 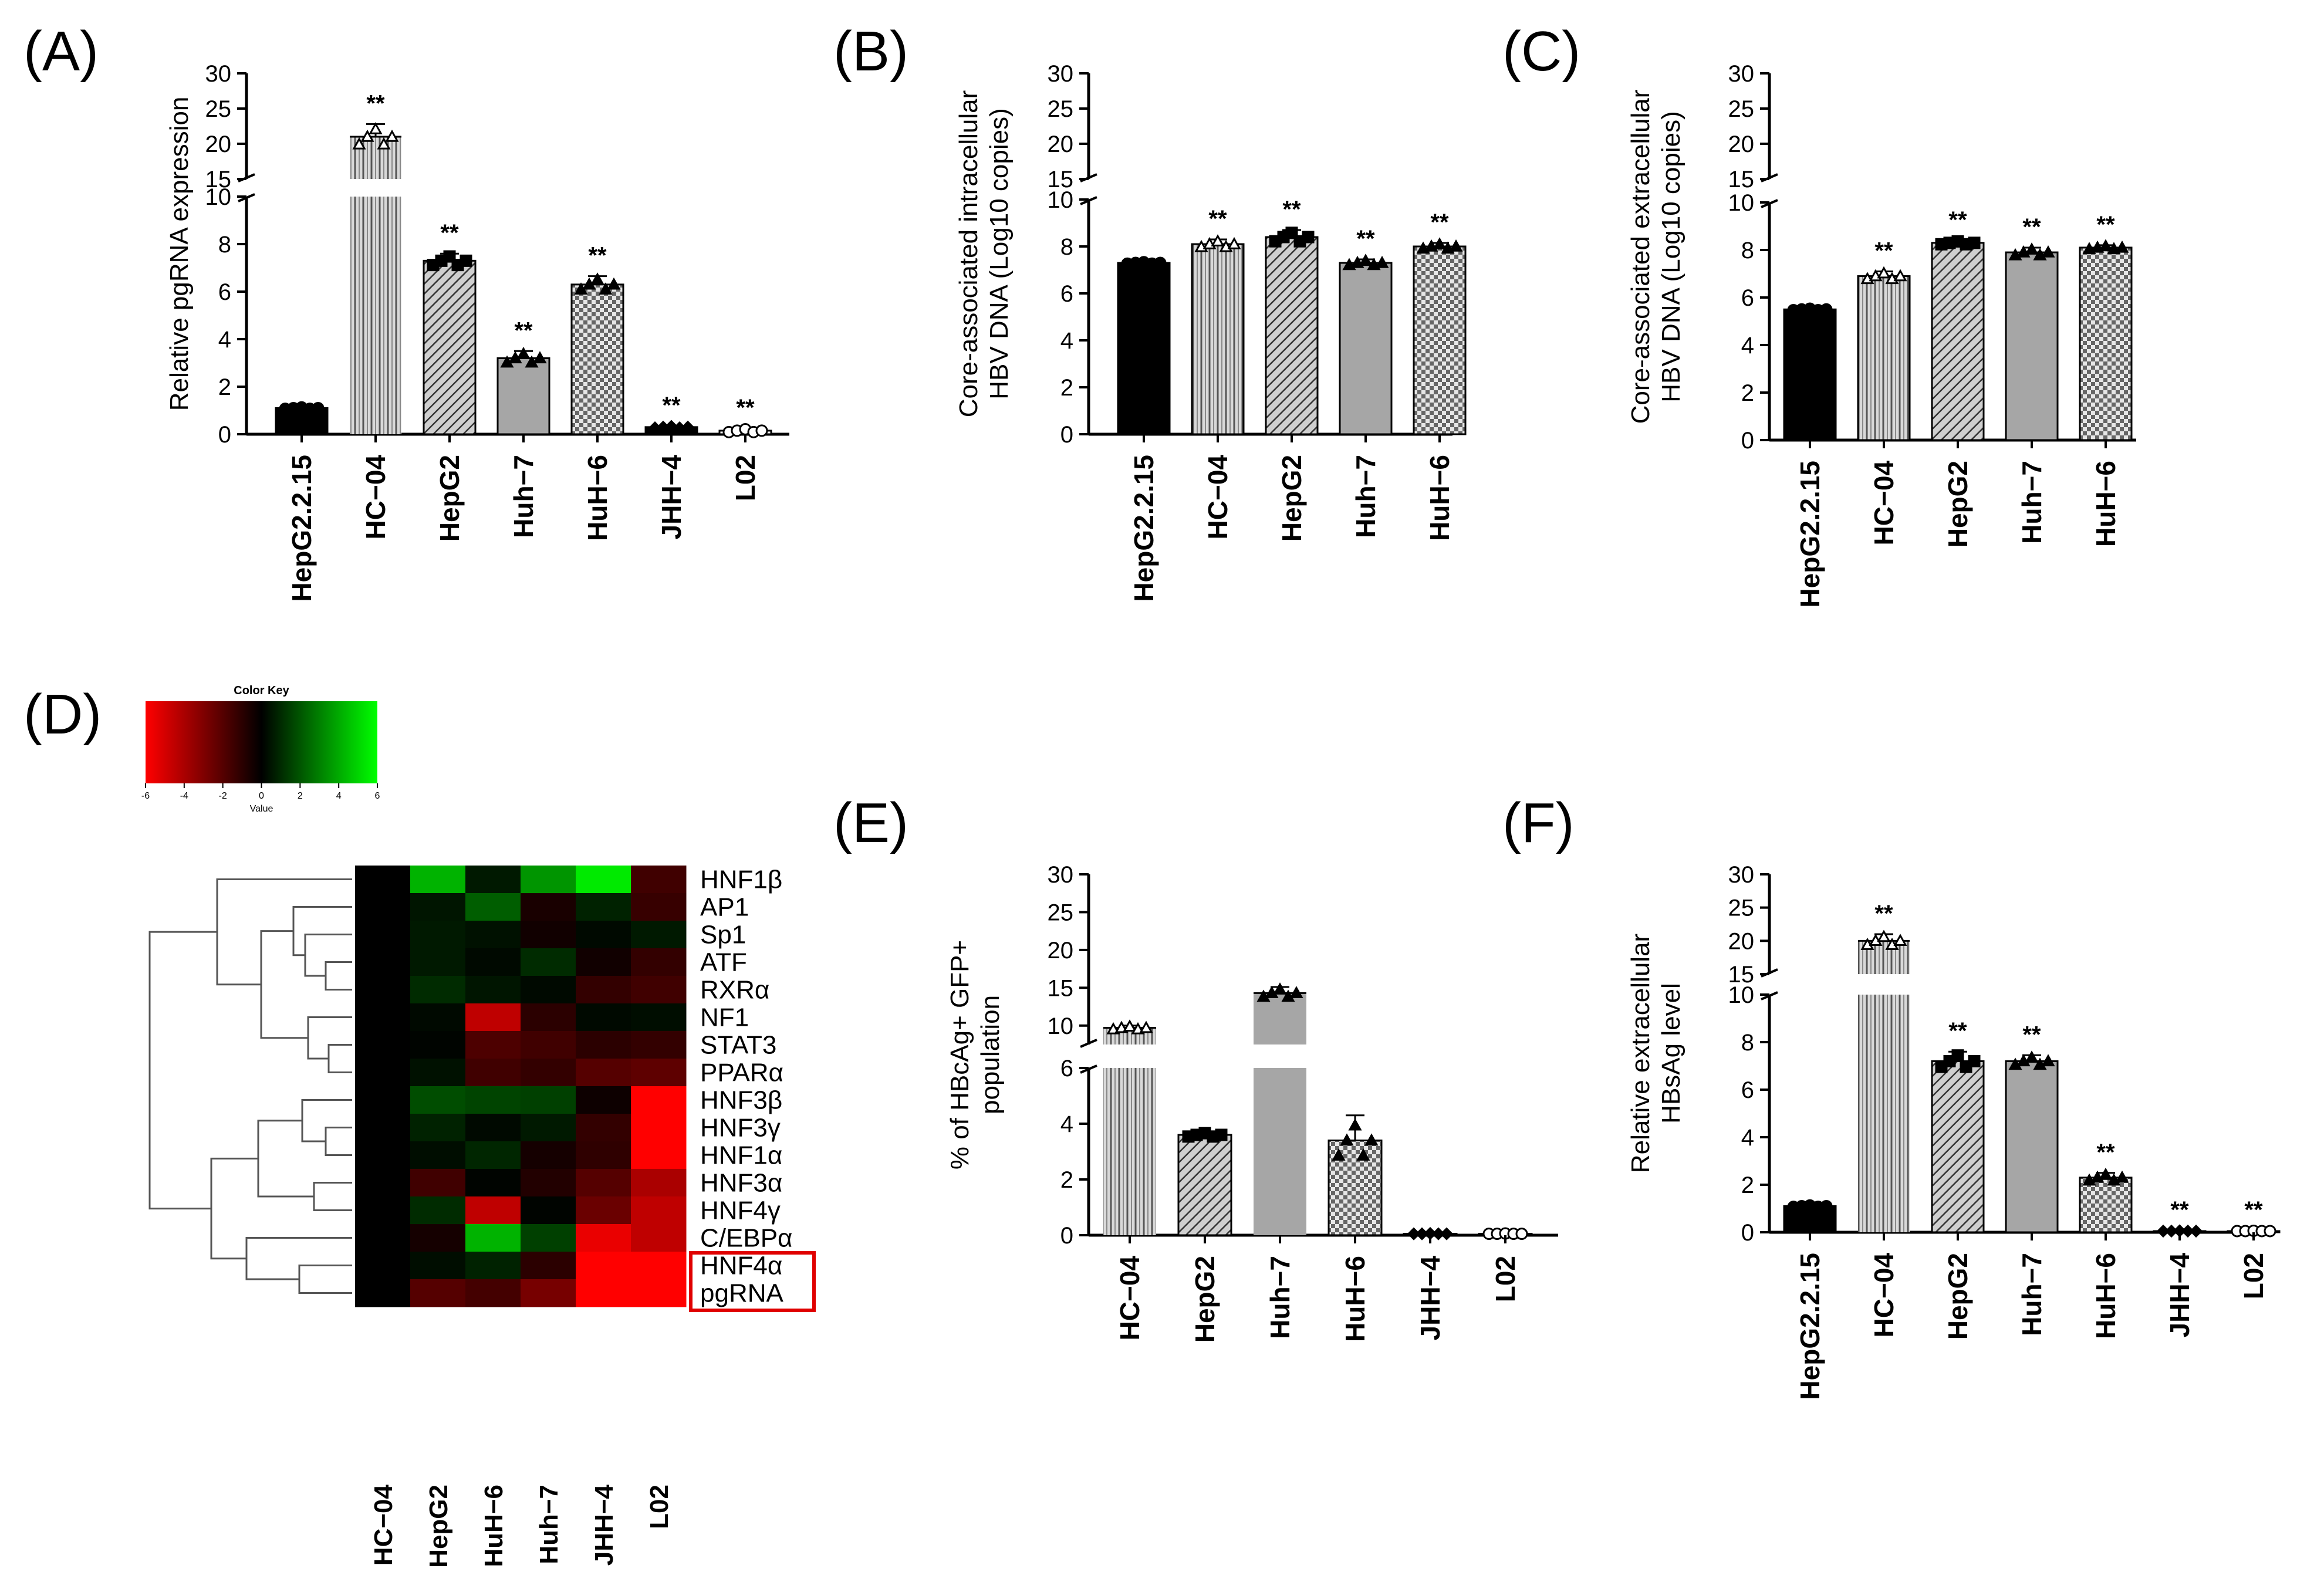 What do you see at coordinates (1742, 941) in the screenshot?
I see `y-tick-label: 20` at bounding box center [1742, 941].